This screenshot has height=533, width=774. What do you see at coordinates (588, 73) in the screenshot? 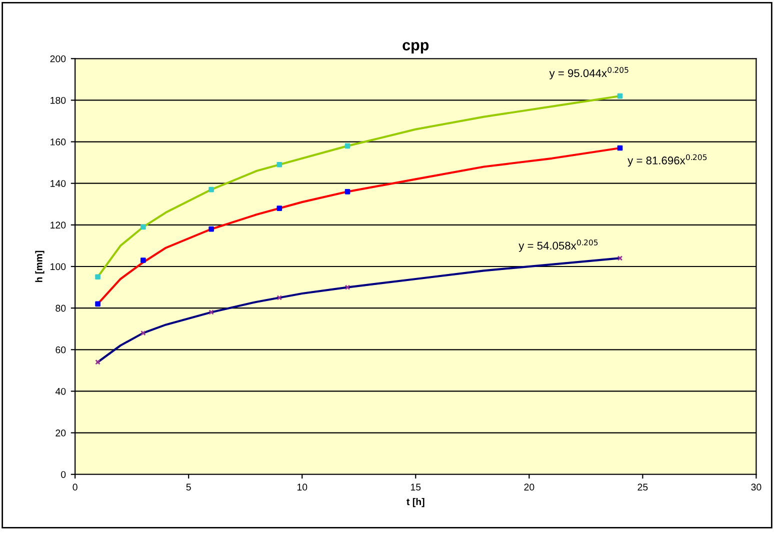
I see `annotation: y = 95.044x$^{0.205}$` at bounding box center [588, 73].